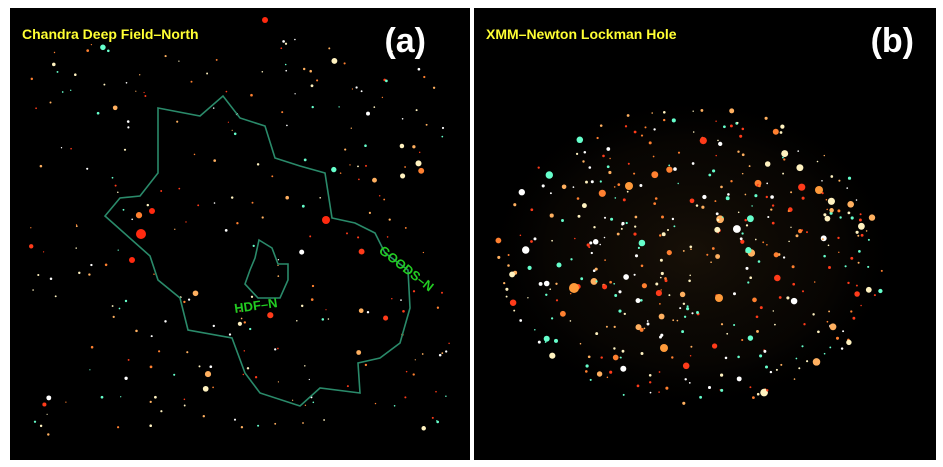 The image size is (943, 467). I want to click on goods-n-label: GOODS–N, so click(406, 269).